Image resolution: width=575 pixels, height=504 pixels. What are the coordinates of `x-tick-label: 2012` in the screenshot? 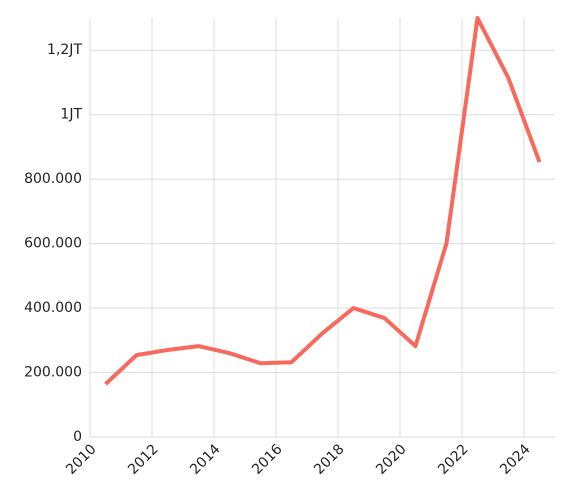 It's located at (143, 459).